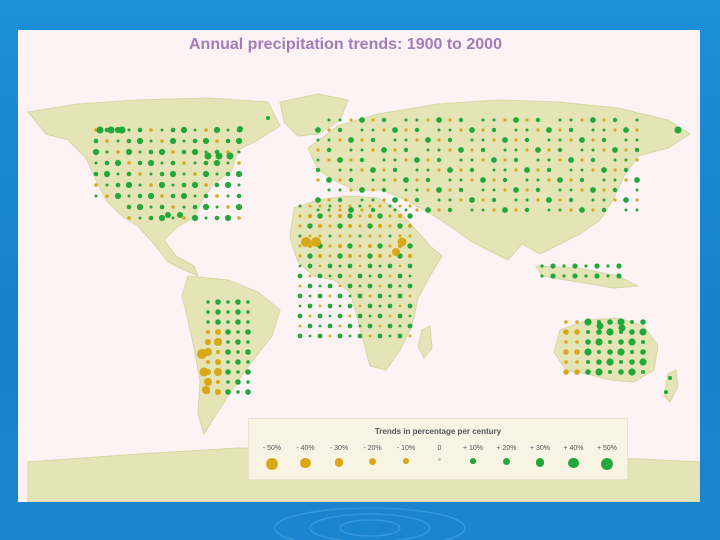 This screenshot has height=540, width=720. Describe the element at coordinates (573, 448) in the screenshot. I see `legend-label: + 40%` at that location.